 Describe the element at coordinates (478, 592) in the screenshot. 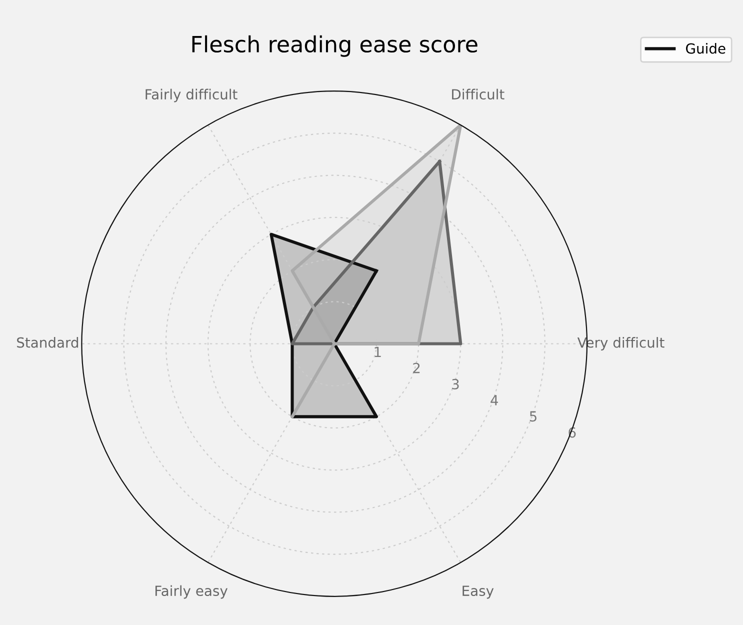

I see `spoke-label: Easy` at that location.